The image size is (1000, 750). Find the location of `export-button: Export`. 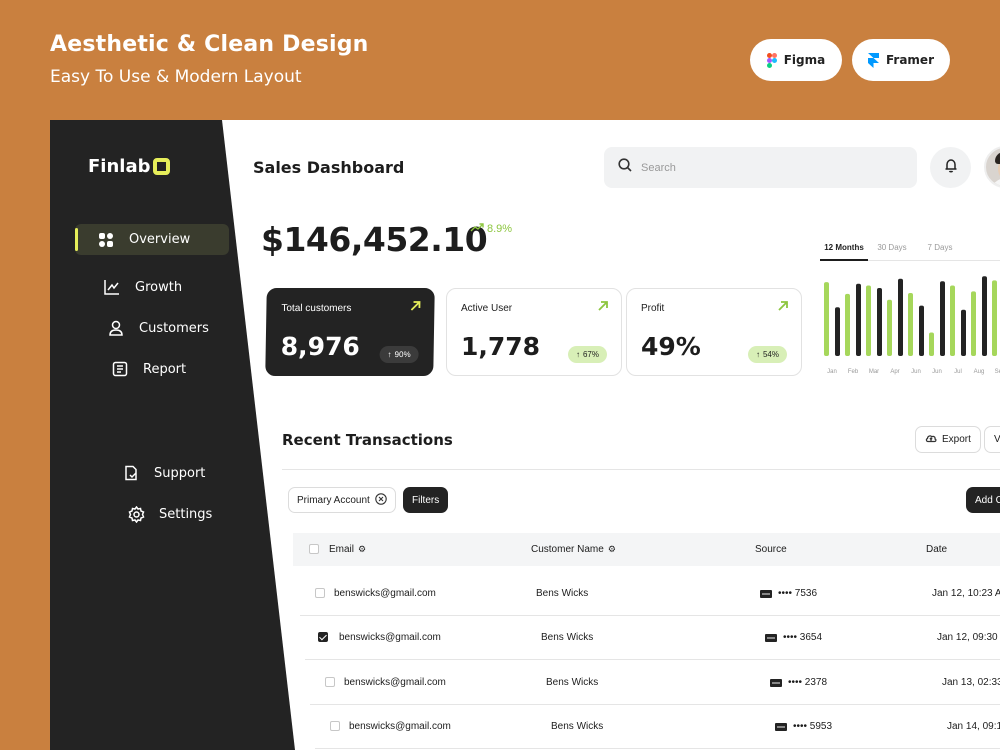

export-button: Export is located at coordinates (948, 439).